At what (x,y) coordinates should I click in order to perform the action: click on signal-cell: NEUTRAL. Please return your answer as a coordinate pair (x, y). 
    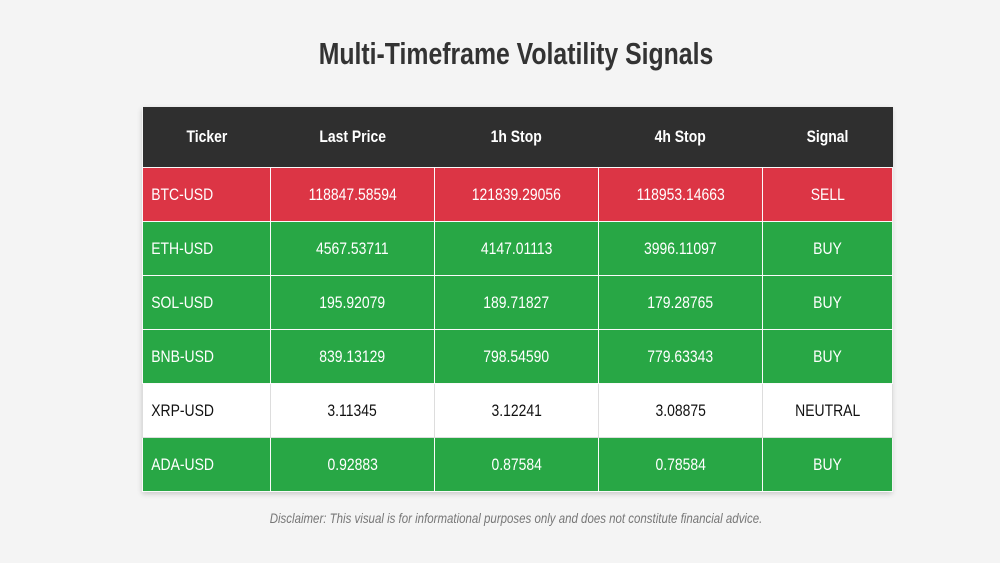
    Looking at the image, I should click on (827, 410).